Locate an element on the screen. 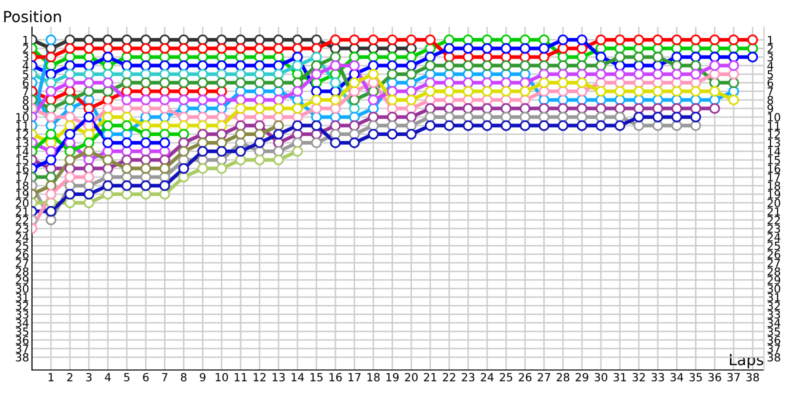 The width and height of the screenshot is (800, 400). y-tick-label: 12 is located at coordinates (22, 134).